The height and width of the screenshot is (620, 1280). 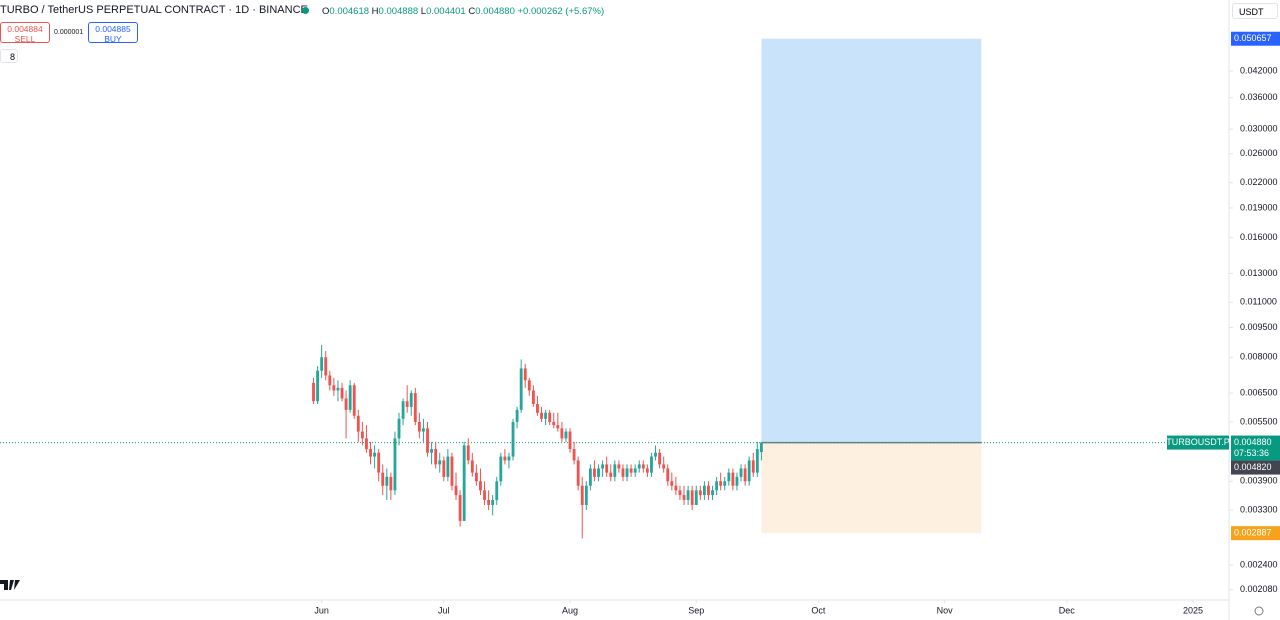 What do you see at coordinates (1259, 153) in the screenshot?
I see `y-tick-label: 0.026000` at bounding box center [1259, 153].